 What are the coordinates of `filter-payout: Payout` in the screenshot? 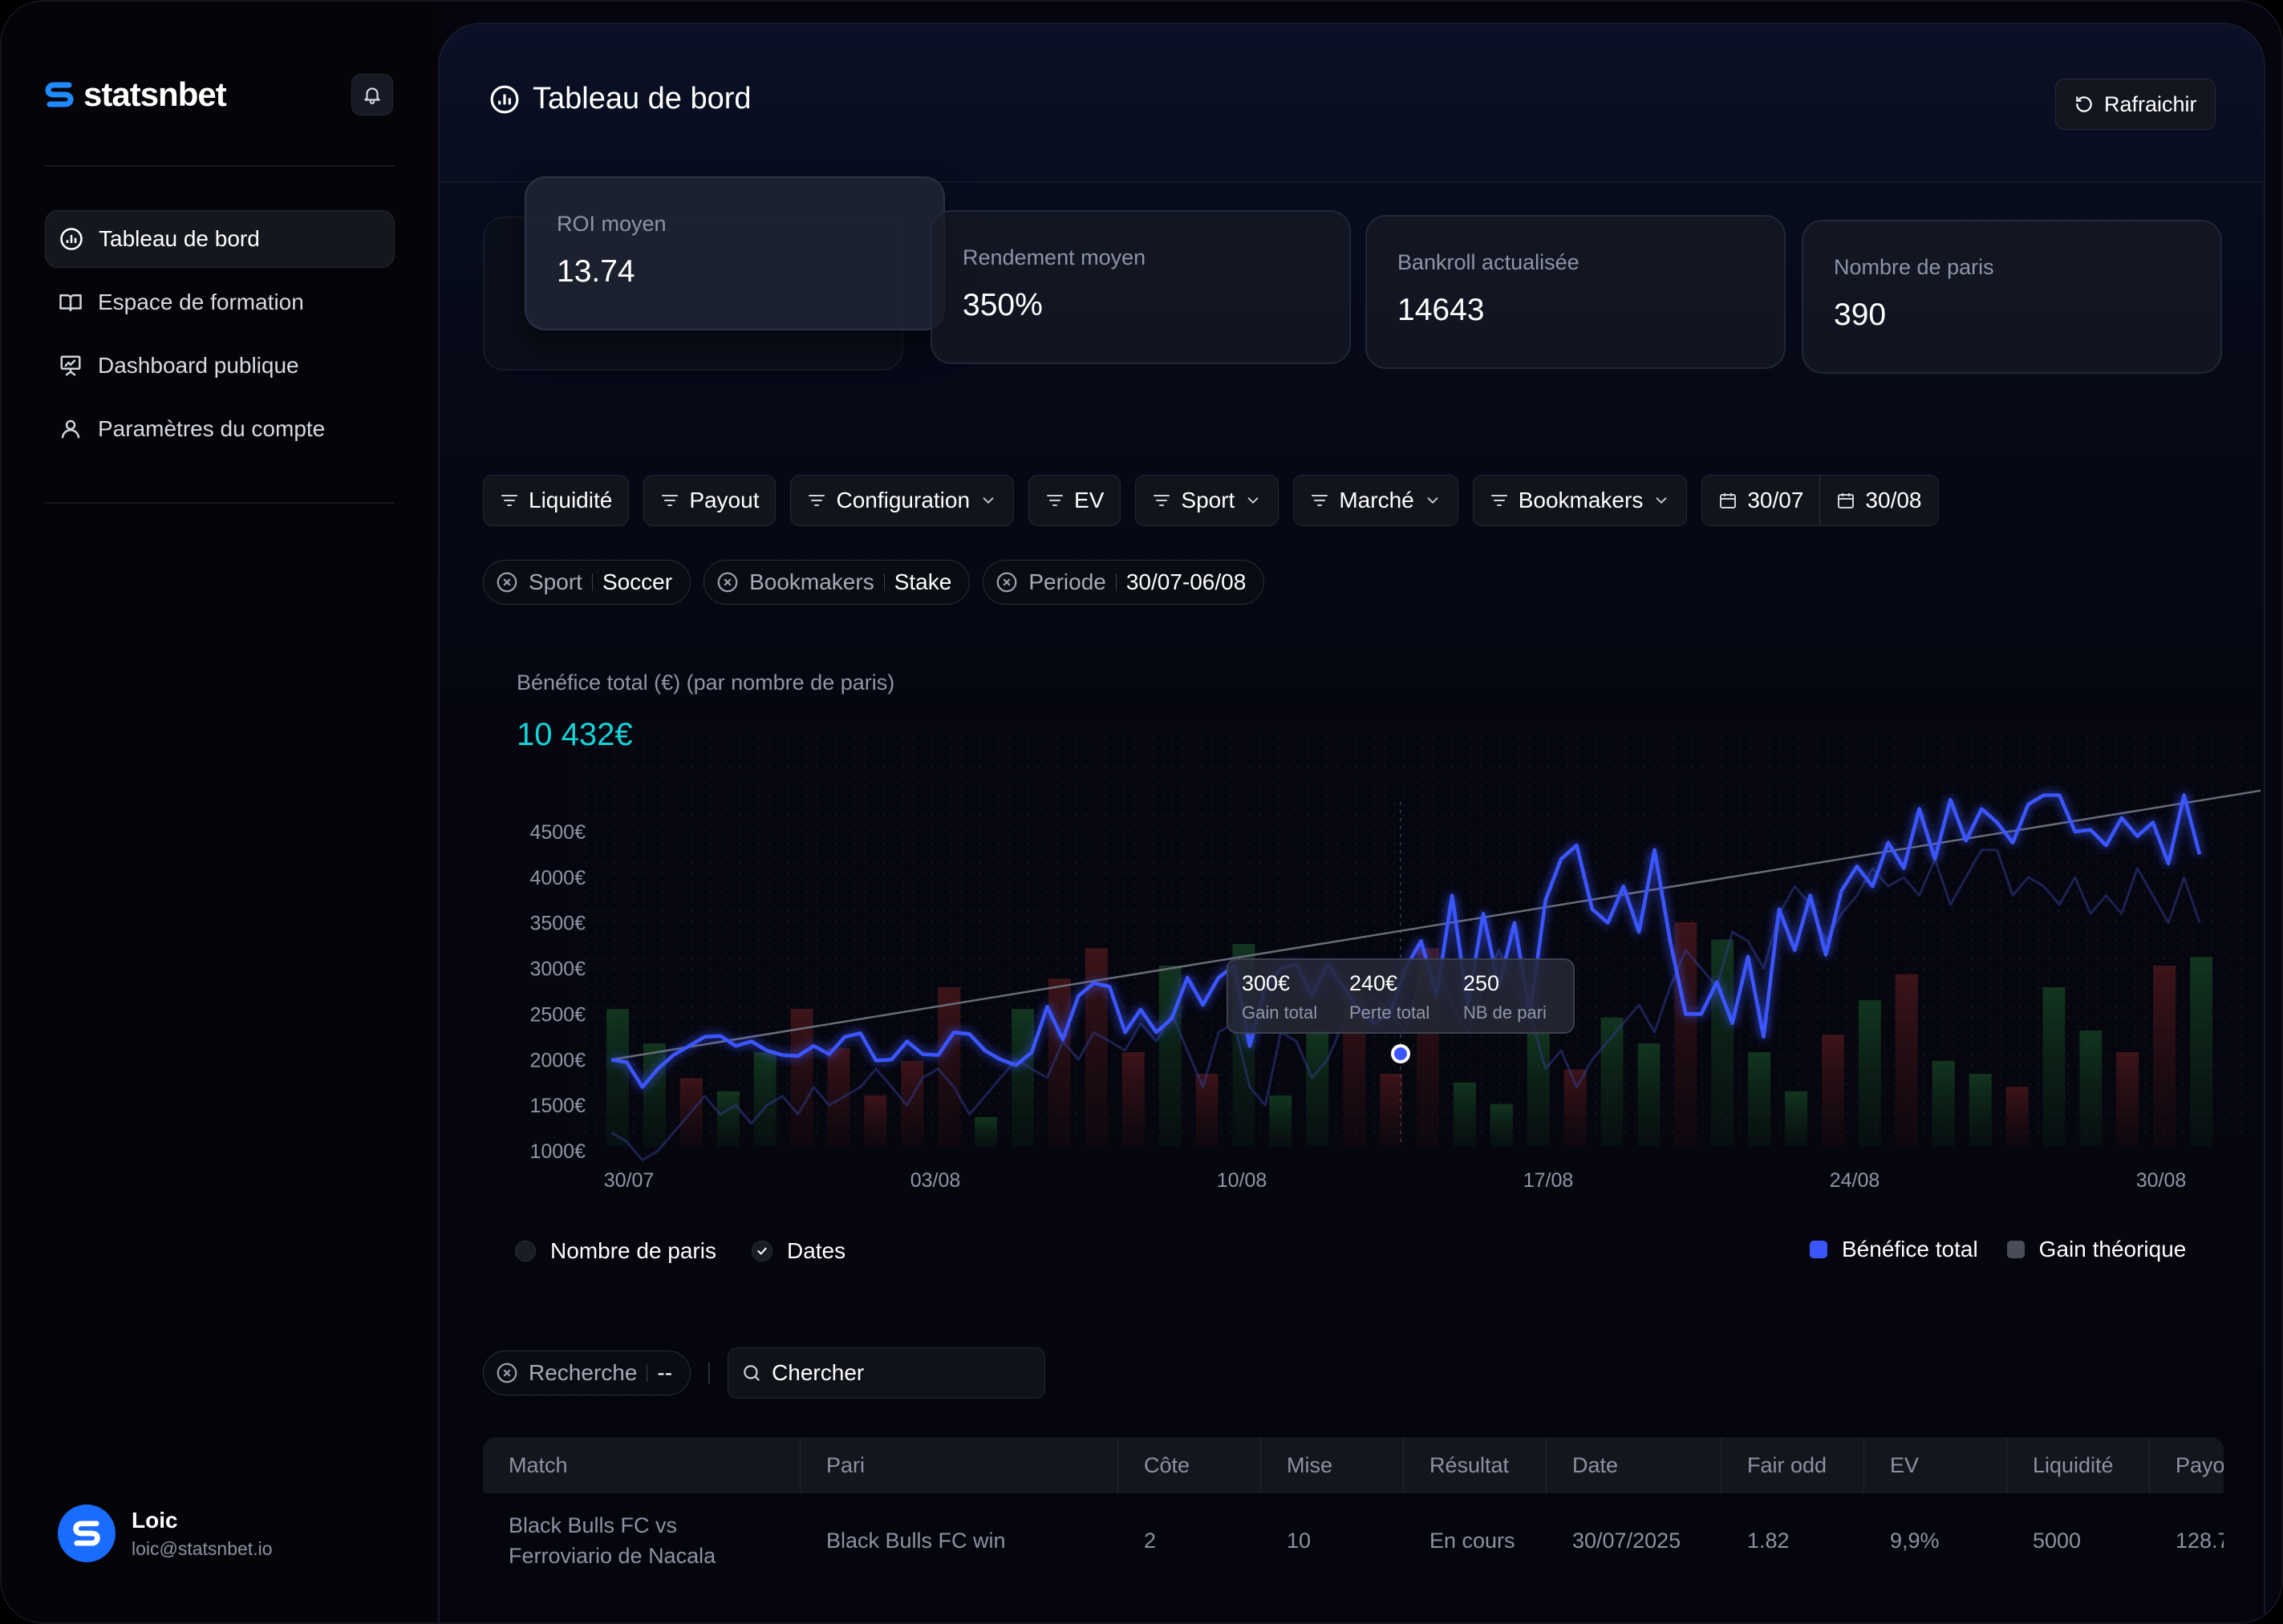 It's located at (710, 500).